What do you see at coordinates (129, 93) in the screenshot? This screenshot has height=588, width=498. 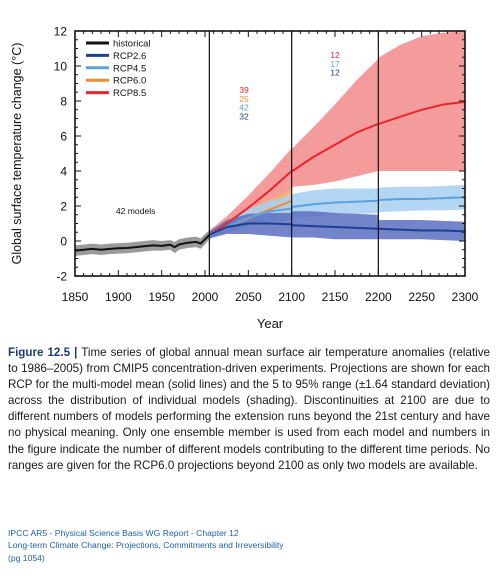 I see `legend-label-rcp8-5: RCP8.5` at bounding box center [129, 93].